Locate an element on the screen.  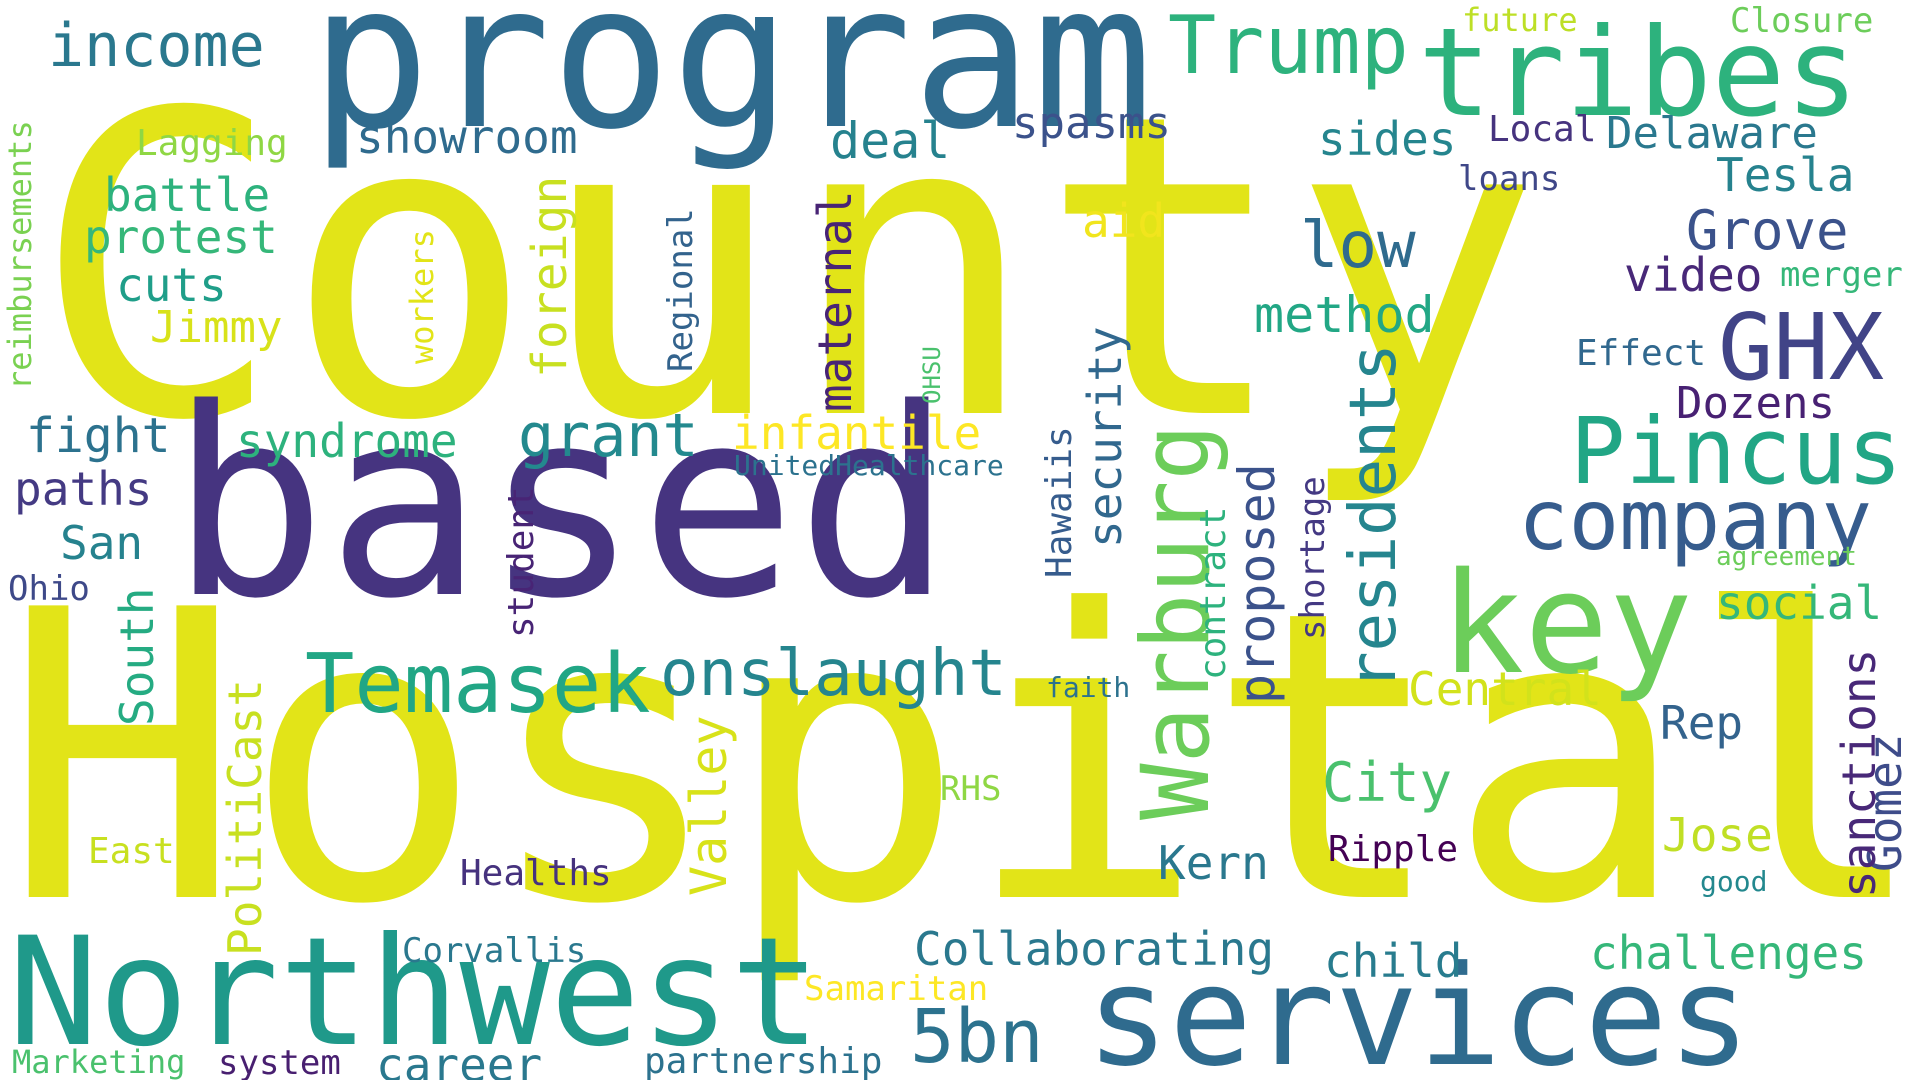
word-lagging: Lagging is located at coordinates (212, 143).